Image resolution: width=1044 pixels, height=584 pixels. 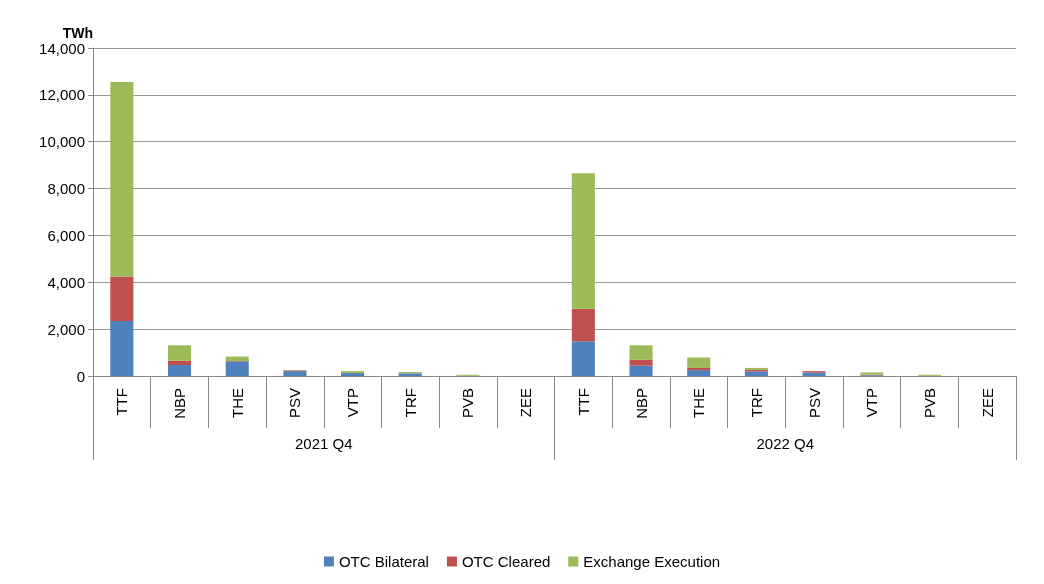 What do you see at coordinates (77, 33) in the screenshot?
I see `y-axis-title: TWh` at bounding box center [77, 33].